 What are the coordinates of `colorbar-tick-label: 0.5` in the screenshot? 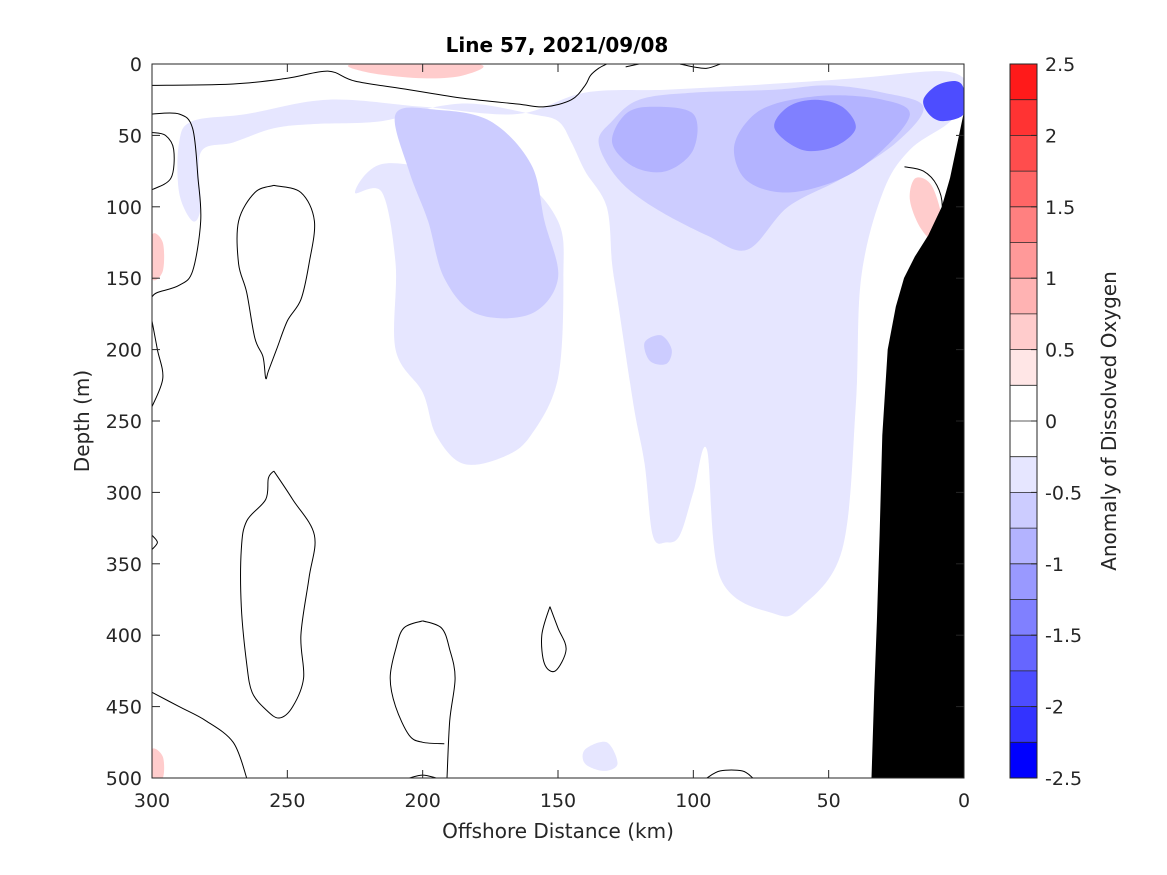 It's located at (1060, 351).